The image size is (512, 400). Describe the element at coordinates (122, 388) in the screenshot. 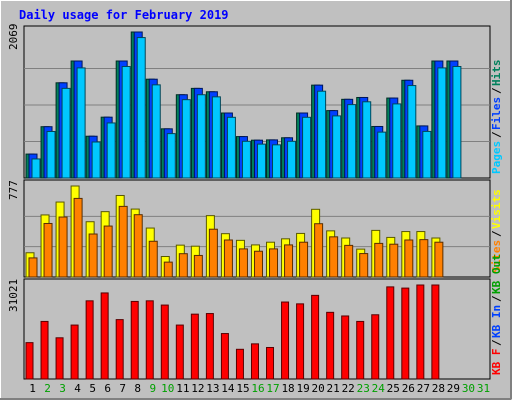

I see `day-label-7: 7` at that location.